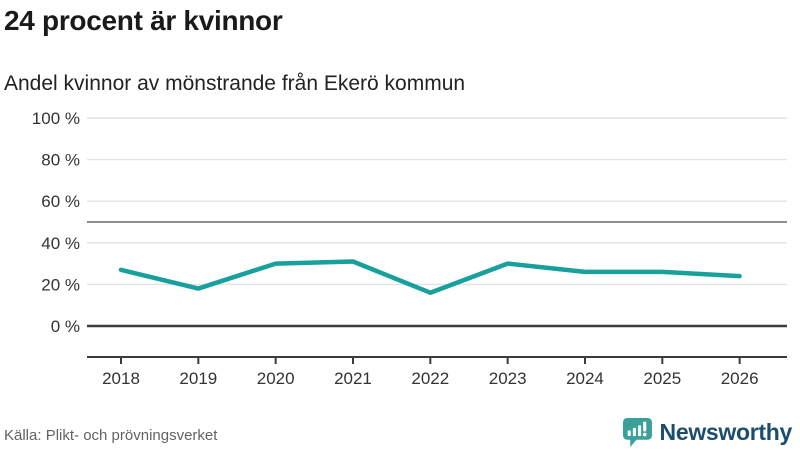 The image size is (800, 450). What do you see at coordinates (644, 426) in the screenshot?
I see `logo-exclamation-stem` at bounding box center [644, 426].